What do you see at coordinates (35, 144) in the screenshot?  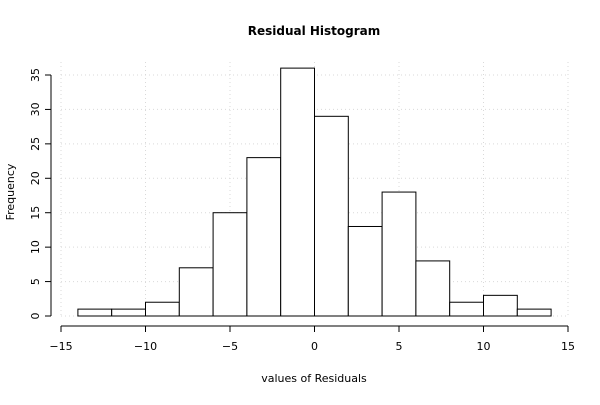 I see `y-tick-label: 25` at bounding box center [35, 144].